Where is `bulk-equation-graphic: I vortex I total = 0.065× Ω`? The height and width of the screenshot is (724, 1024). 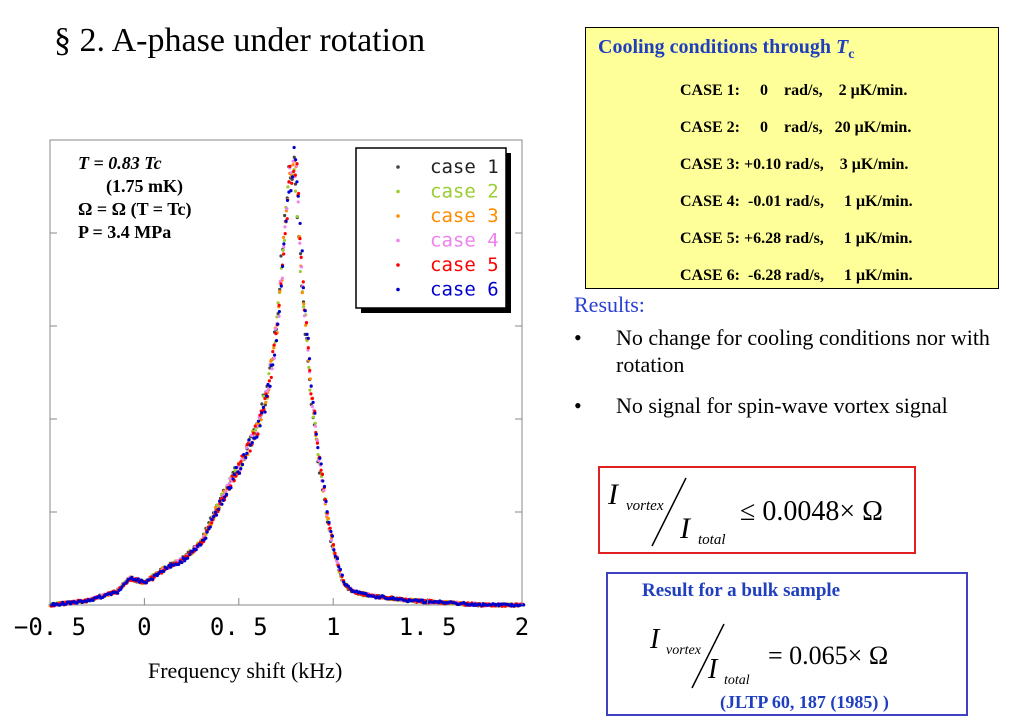 bulk-equation-graphic: I vortex I total = 0.065× Ω is located at coordinates (768, 656).